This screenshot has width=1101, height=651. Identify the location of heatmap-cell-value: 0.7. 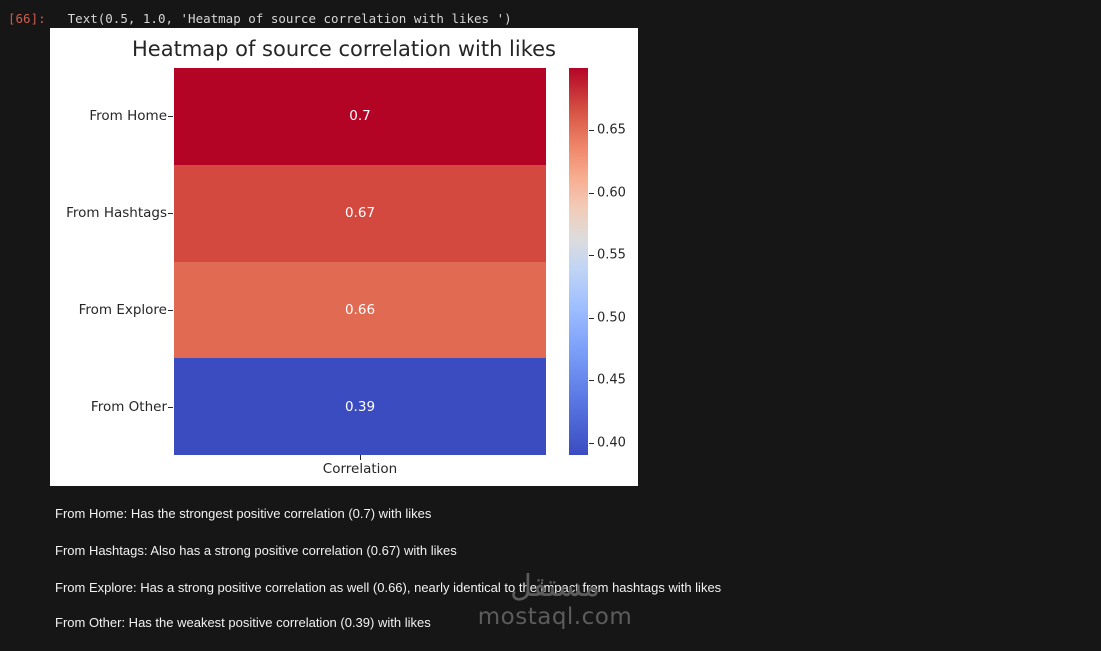
(360, 116).